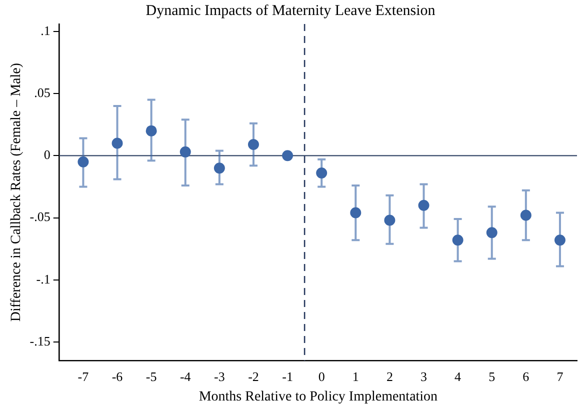  I want to click on x-tick-label: -2, so click(253, 376).